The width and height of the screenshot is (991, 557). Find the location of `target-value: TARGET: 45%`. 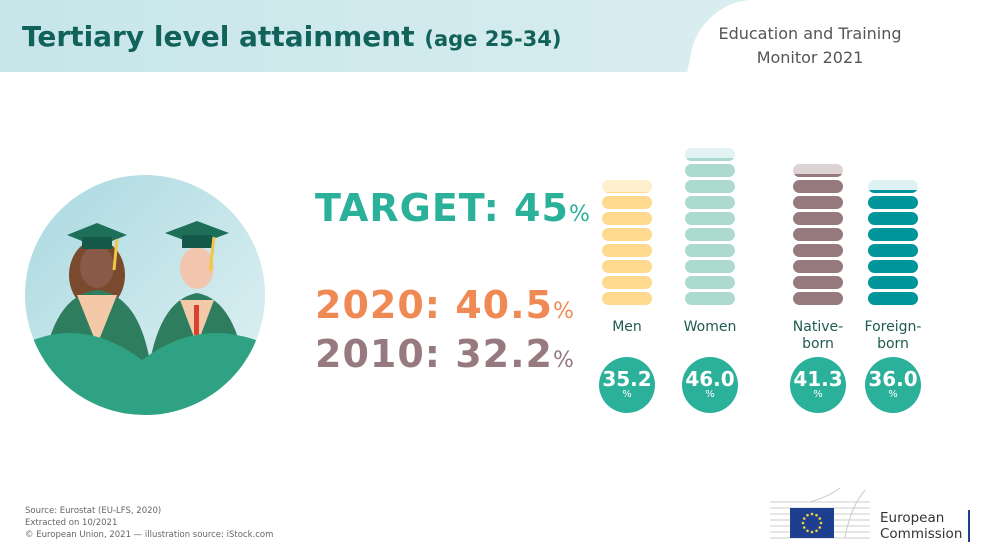

target-value: TARGET: 45% is located at coordinates (453, 208).